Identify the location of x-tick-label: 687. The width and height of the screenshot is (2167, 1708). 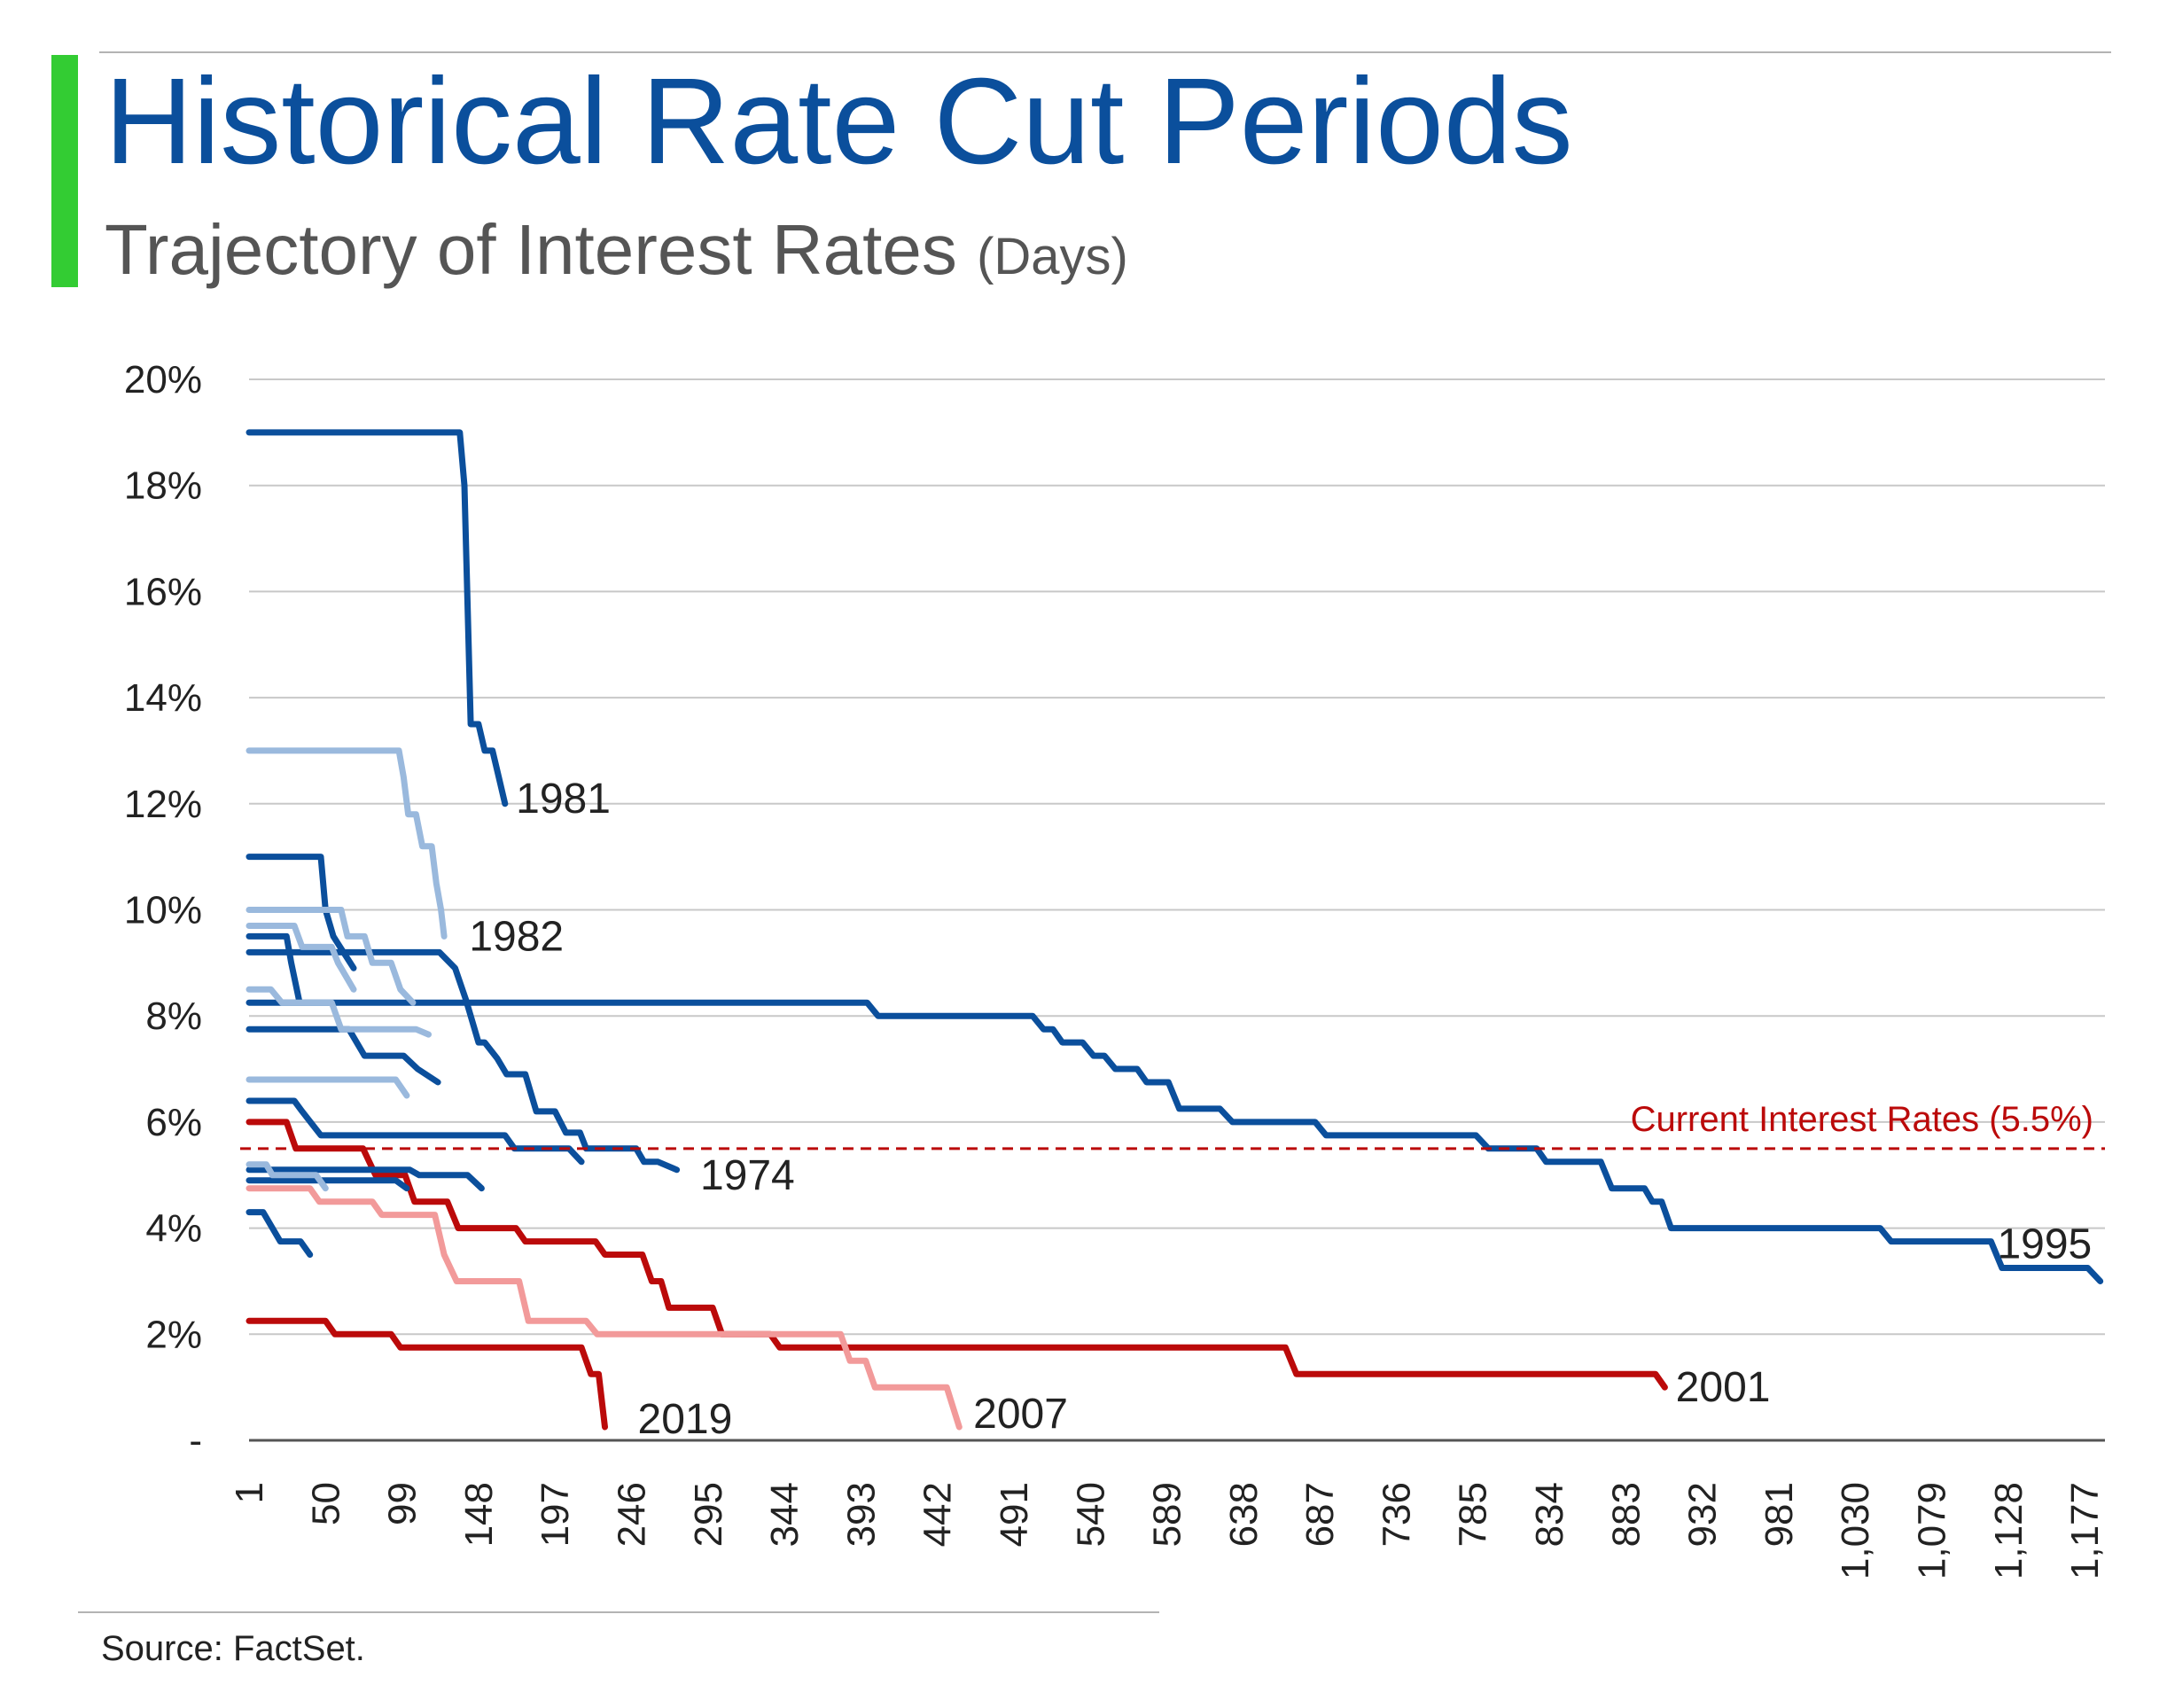
(1320, 1515).